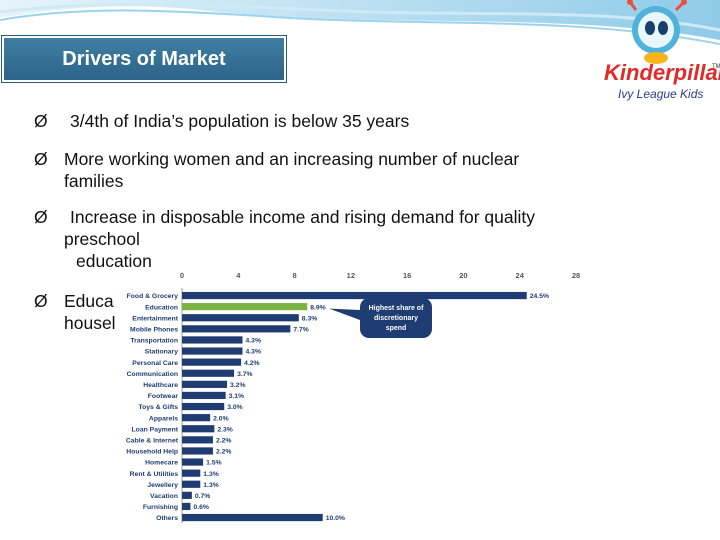 This screenshot has height=540, width=720. What do you see at coordinates (144, 58) in the screenshot?
I see `slide-title: Drivers of Market` at bounding box center [144, 58].